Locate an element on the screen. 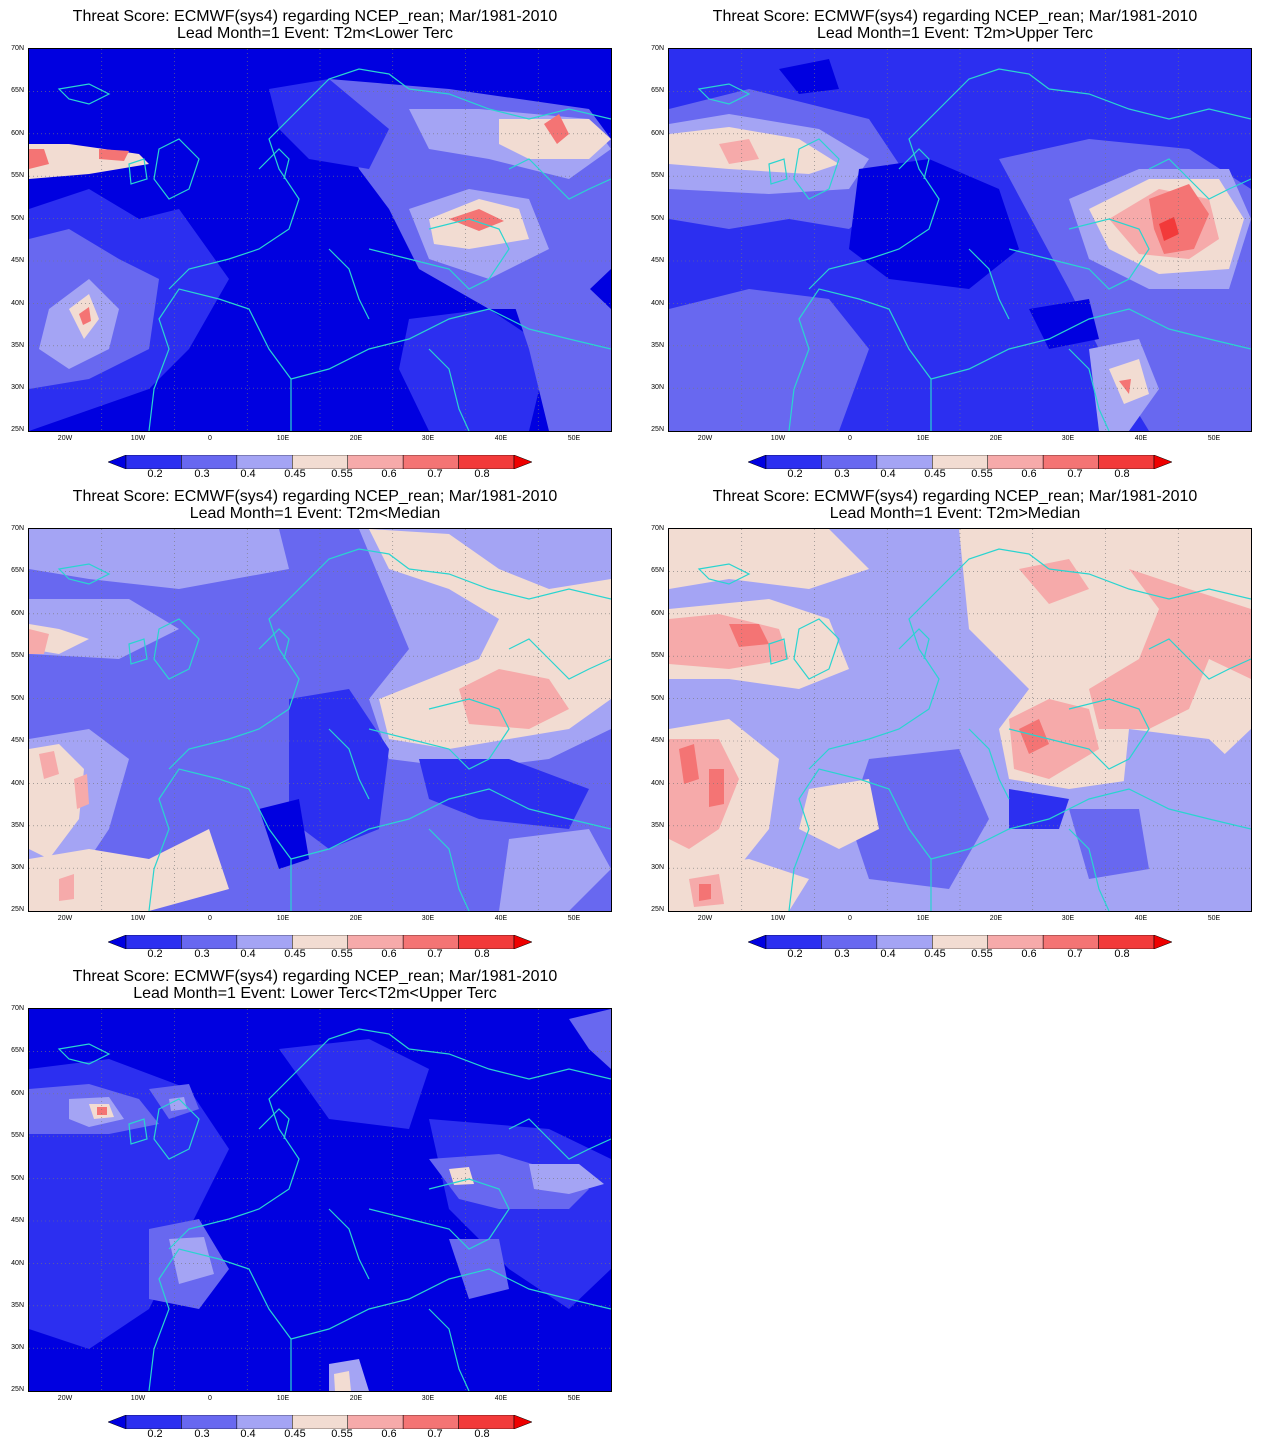 Image resolution: width=1280 pixels, height=1440 pixels. lon-label: 20W is located at coordinates (65, 918).